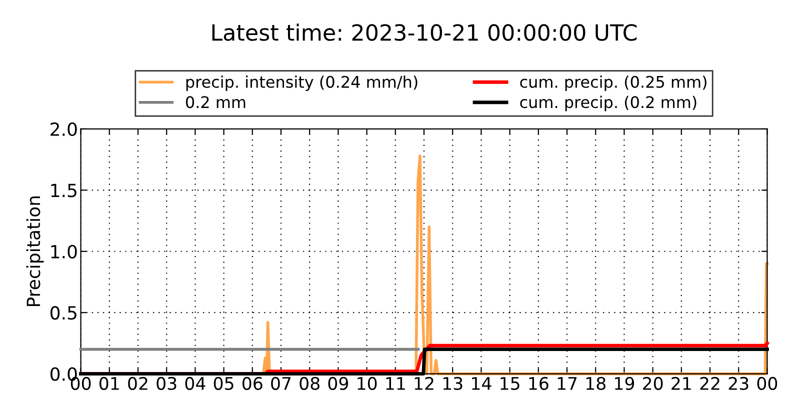 This screenshot has height=420, width=800. Describe the element at coordinates (424, 32) in the screenshot. I see `chart-title: Latest time: 2023-10-21 00:00:00 UTC` at that location.